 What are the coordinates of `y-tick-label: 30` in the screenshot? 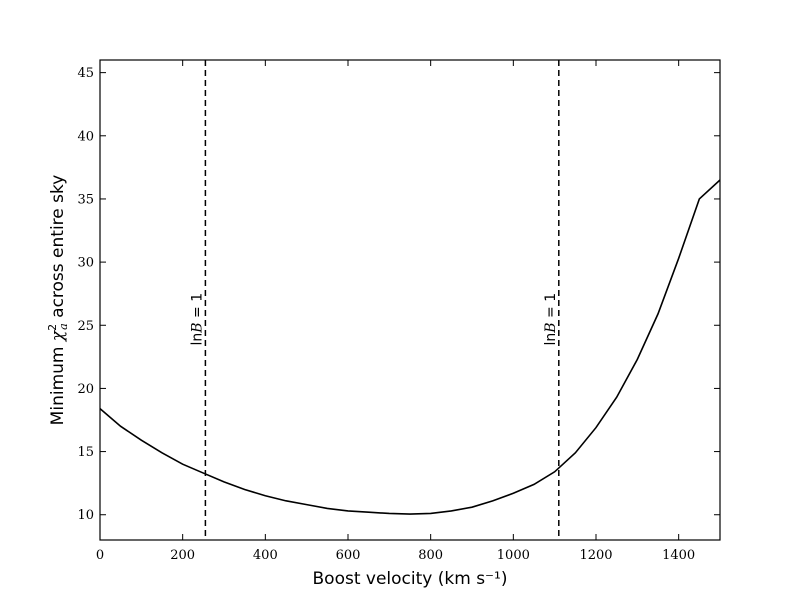 It's located at (85, 263).